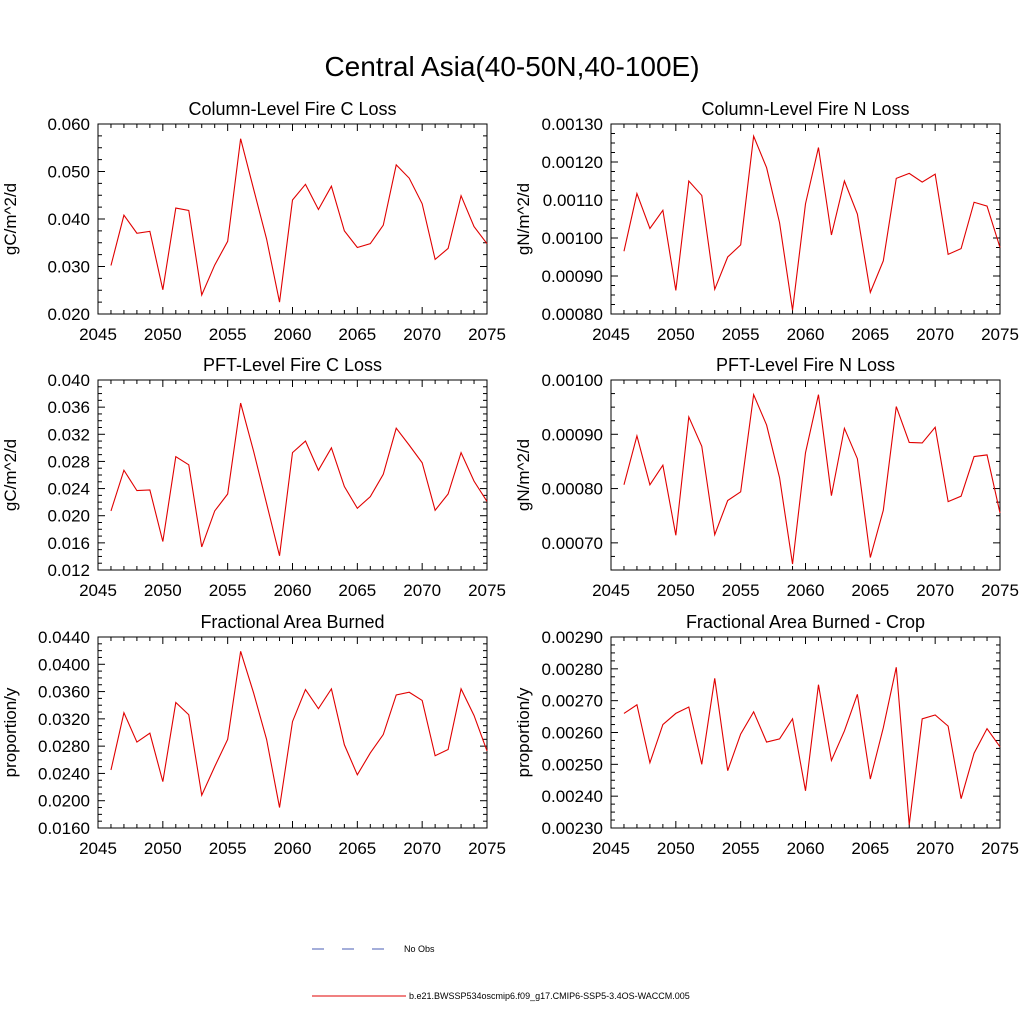 The image size is (1024, 1024). I want to click on y-tick-label: 0.030, so click(68, 267).